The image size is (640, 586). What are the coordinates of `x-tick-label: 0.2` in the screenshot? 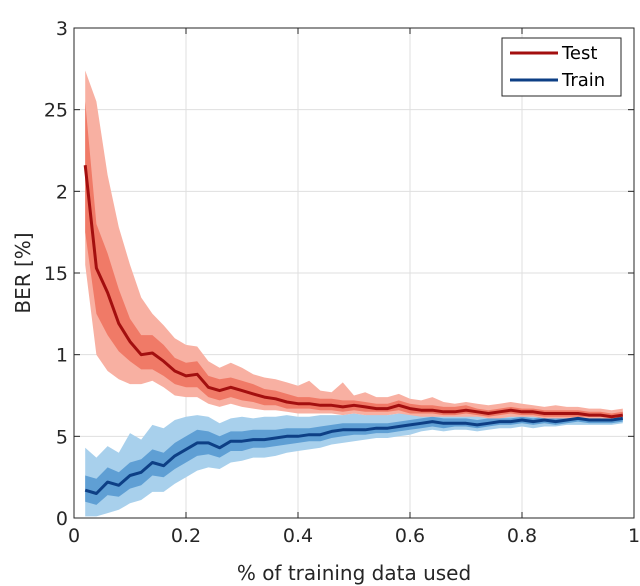 It's located at (186, 536).